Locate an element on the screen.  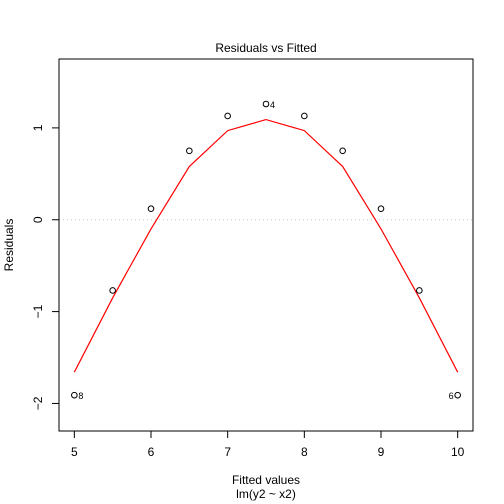
y-tick-label: −2 is located at coordinates (38, 403).